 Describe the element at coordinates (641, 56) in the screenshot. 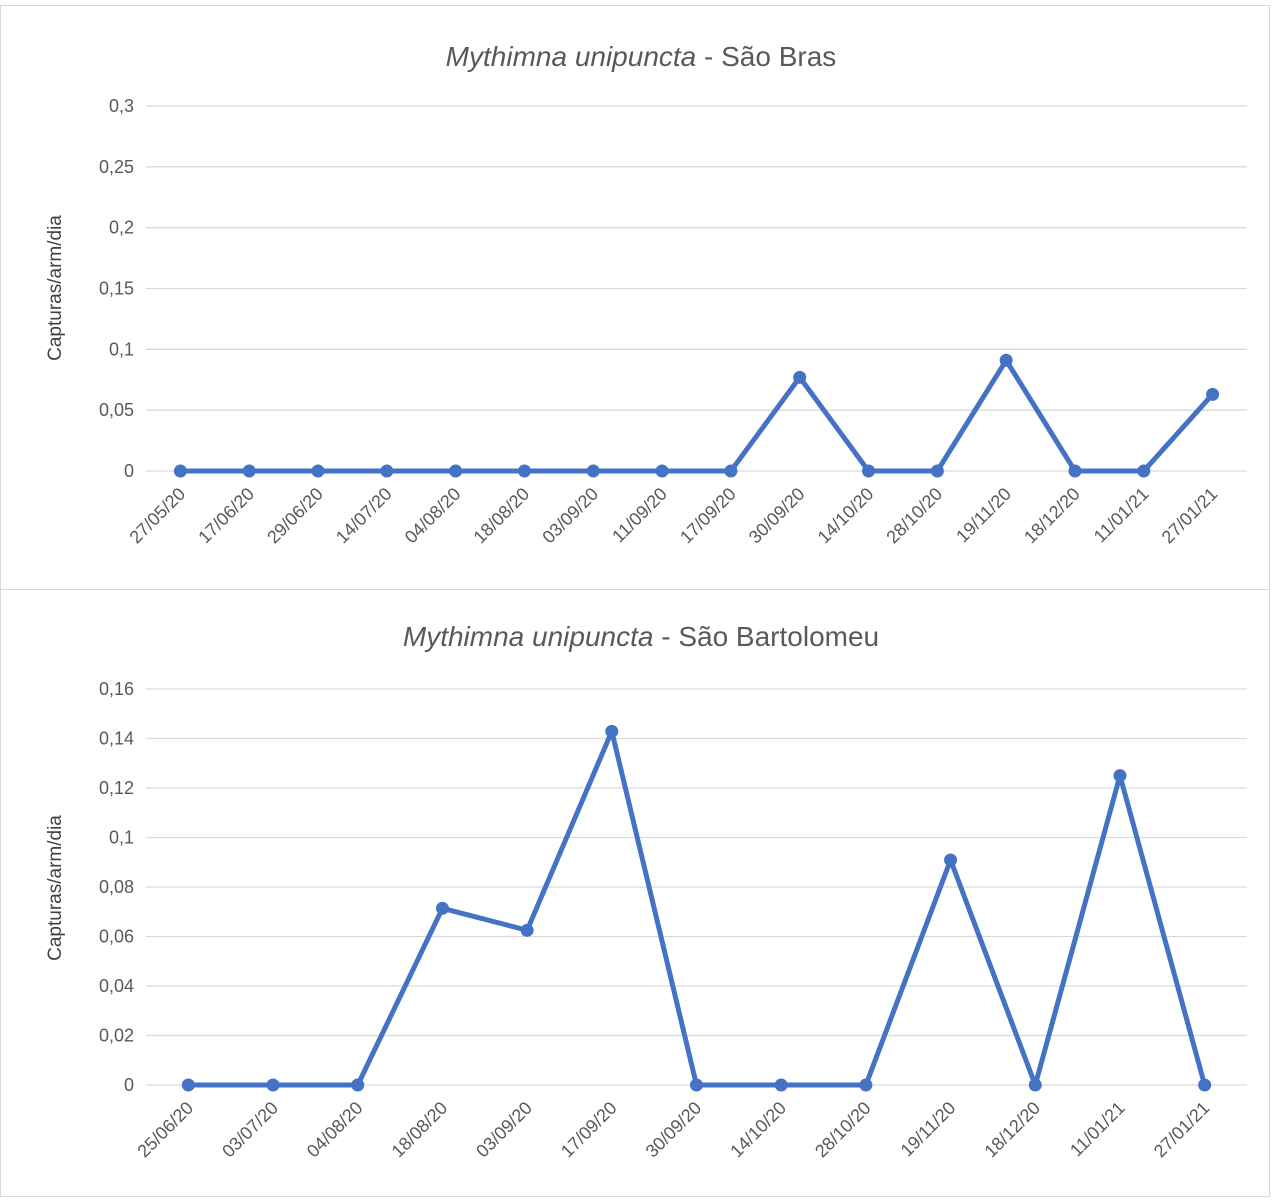

I see `chart-title: Mythimna unipuncta - São Bras` at that location.